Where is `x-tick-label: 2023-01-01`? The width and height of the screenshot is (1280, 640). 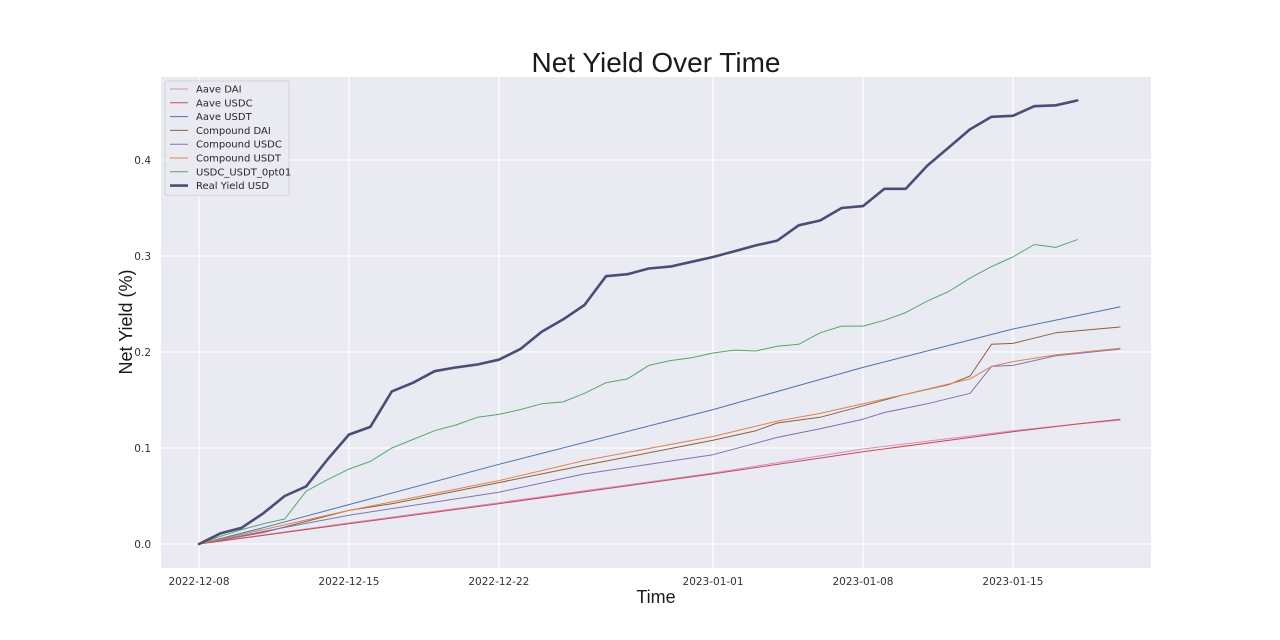
x-tick-label: 2023-01-01 is located at coordinates (713, 582).